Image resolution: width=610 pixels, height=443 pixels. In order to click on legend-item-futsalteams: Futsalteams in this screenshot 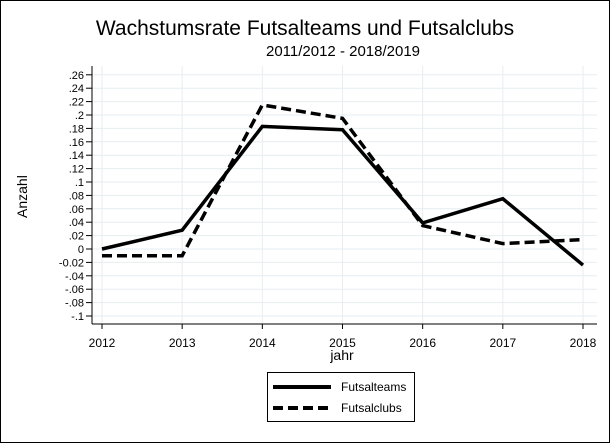, I will do `click(339, 387)`.